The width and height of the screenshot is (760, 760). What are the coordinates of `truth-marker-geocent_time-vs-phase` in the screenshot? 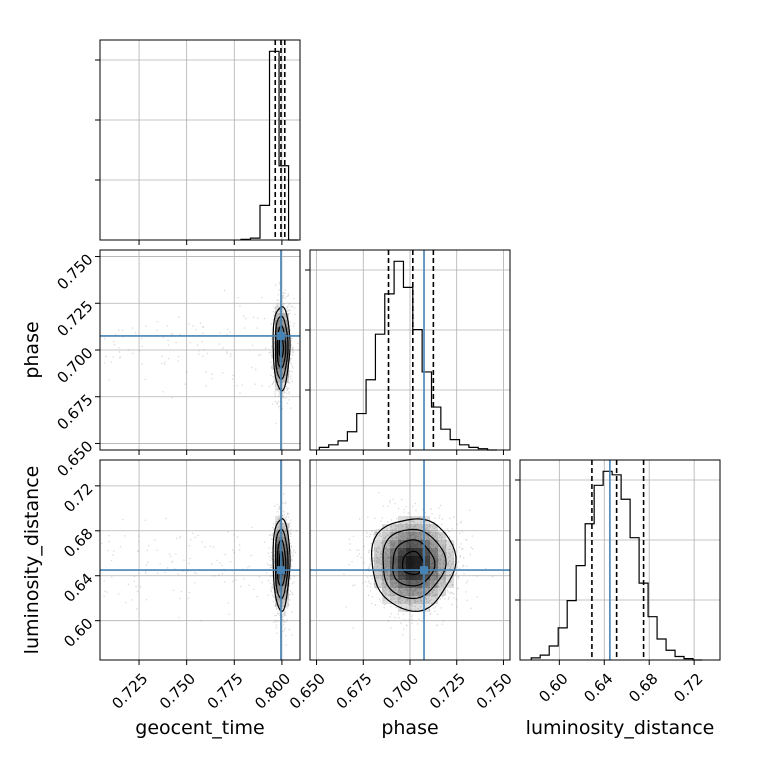 It's located at (280, 335).